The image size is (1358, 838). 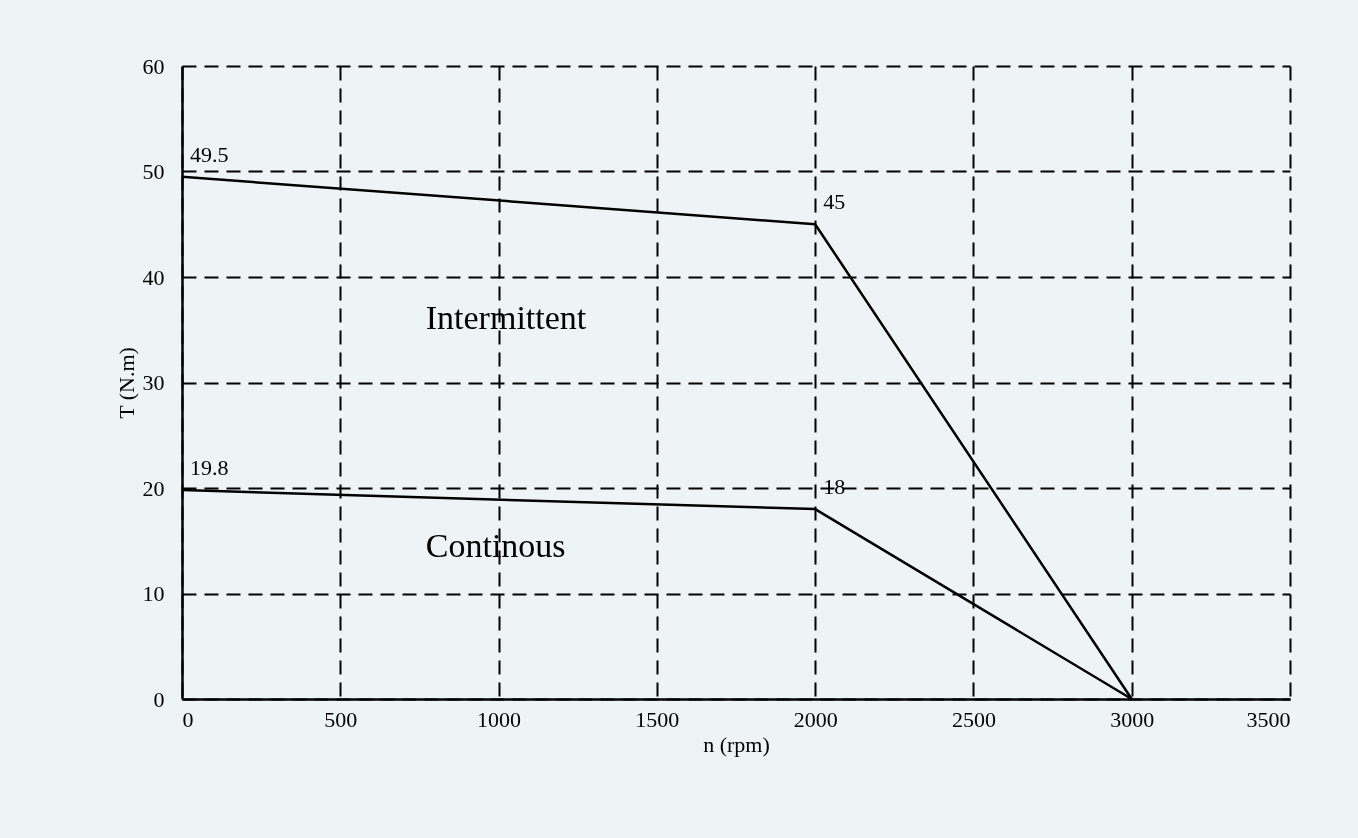 What do you see at coordinates (153, 277) in the screenshot?
I see `y-tick-label: 40` at bounding box center [153, 277].